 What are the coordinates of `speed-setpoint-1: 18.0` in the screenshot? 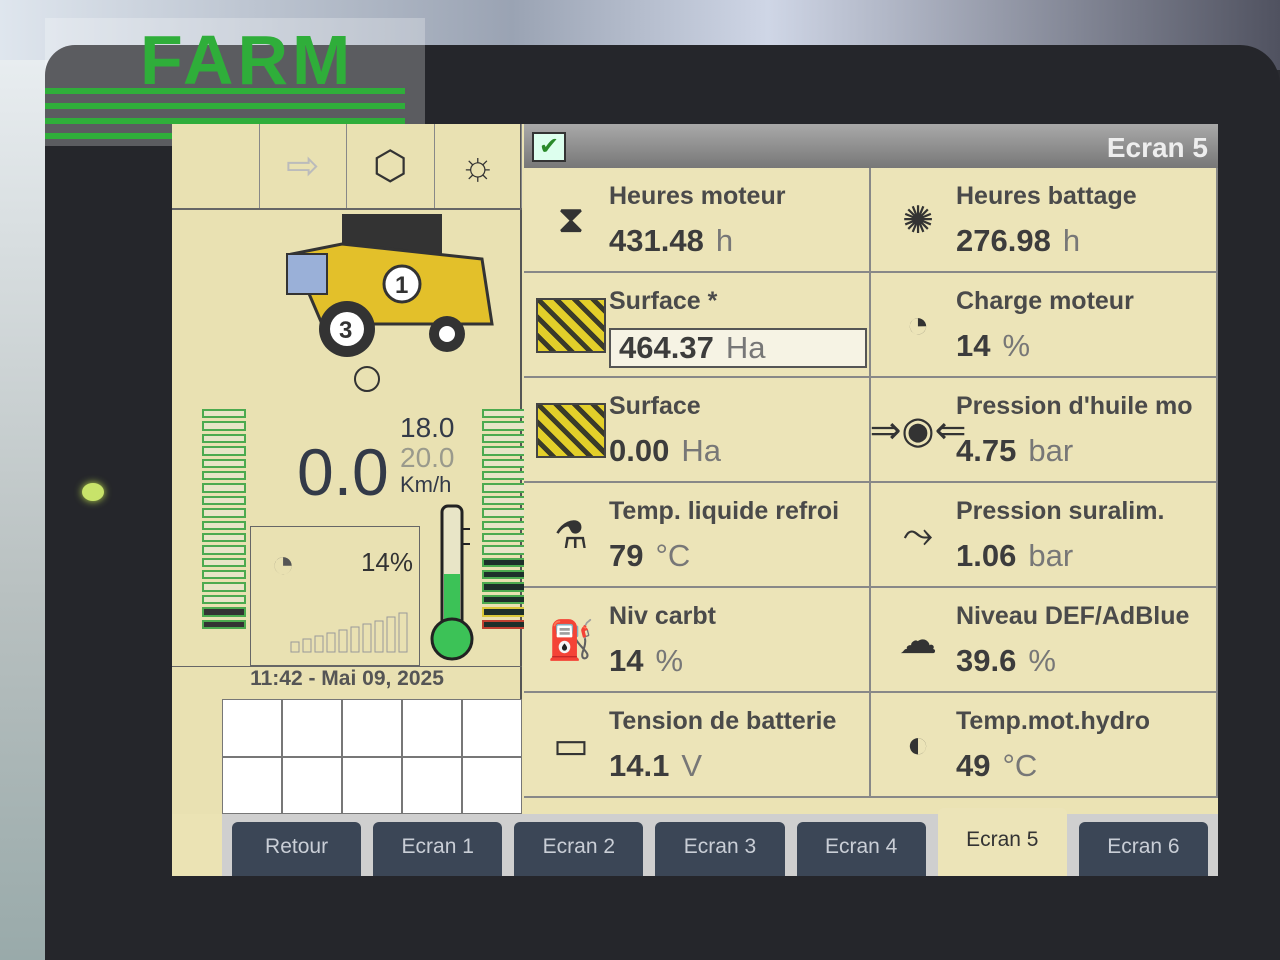 It's located at (427, 427).